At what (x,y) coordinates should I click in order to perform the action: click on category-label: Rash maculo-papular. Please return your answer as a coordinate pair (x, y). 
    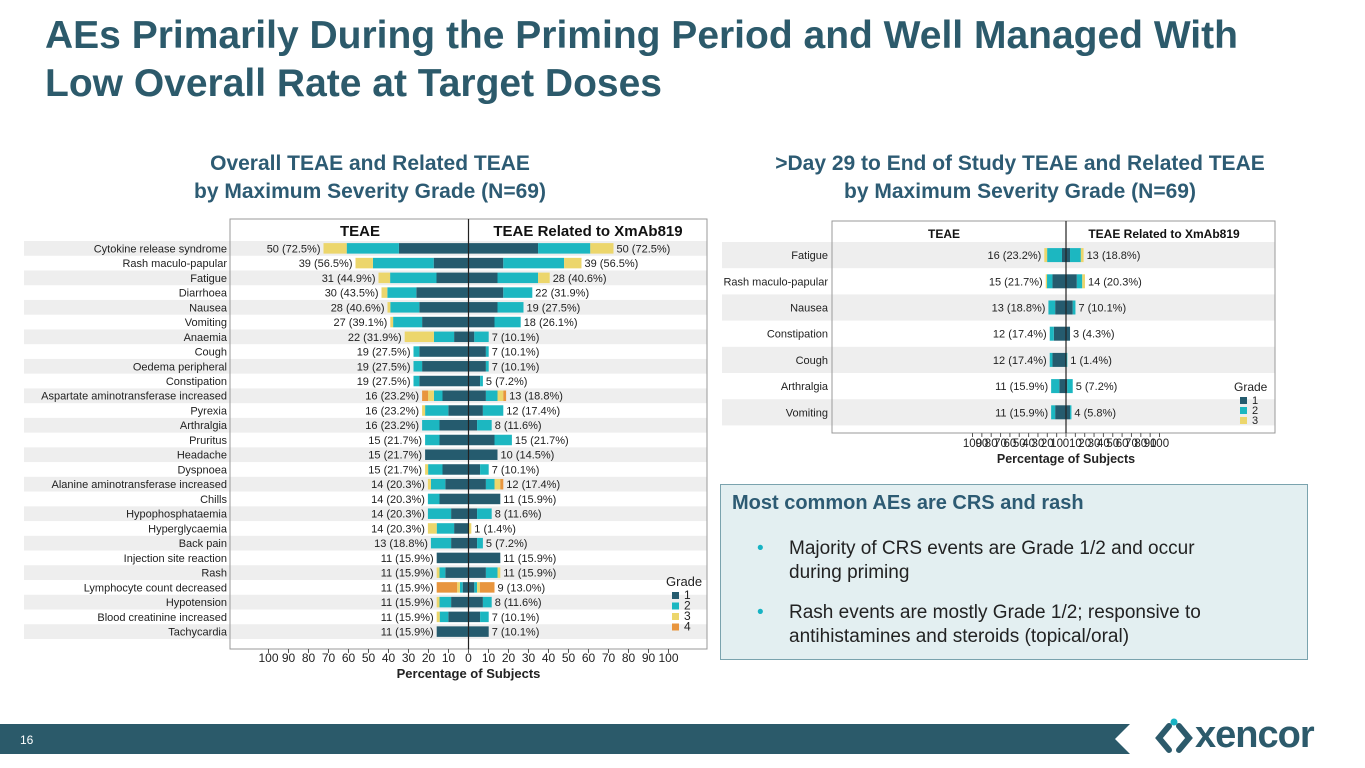
    Looking at the image, I should click on (775, 282).